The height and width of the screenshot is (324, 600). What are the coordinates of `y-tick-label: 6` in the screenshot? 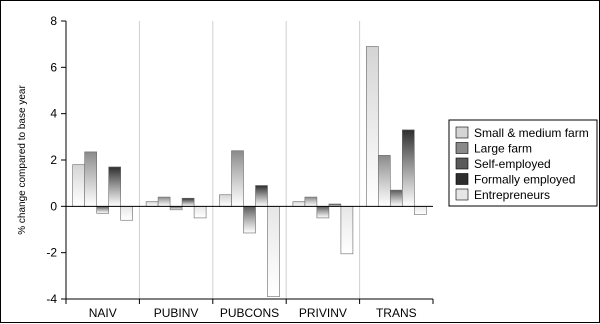 It's located at (53, 67).